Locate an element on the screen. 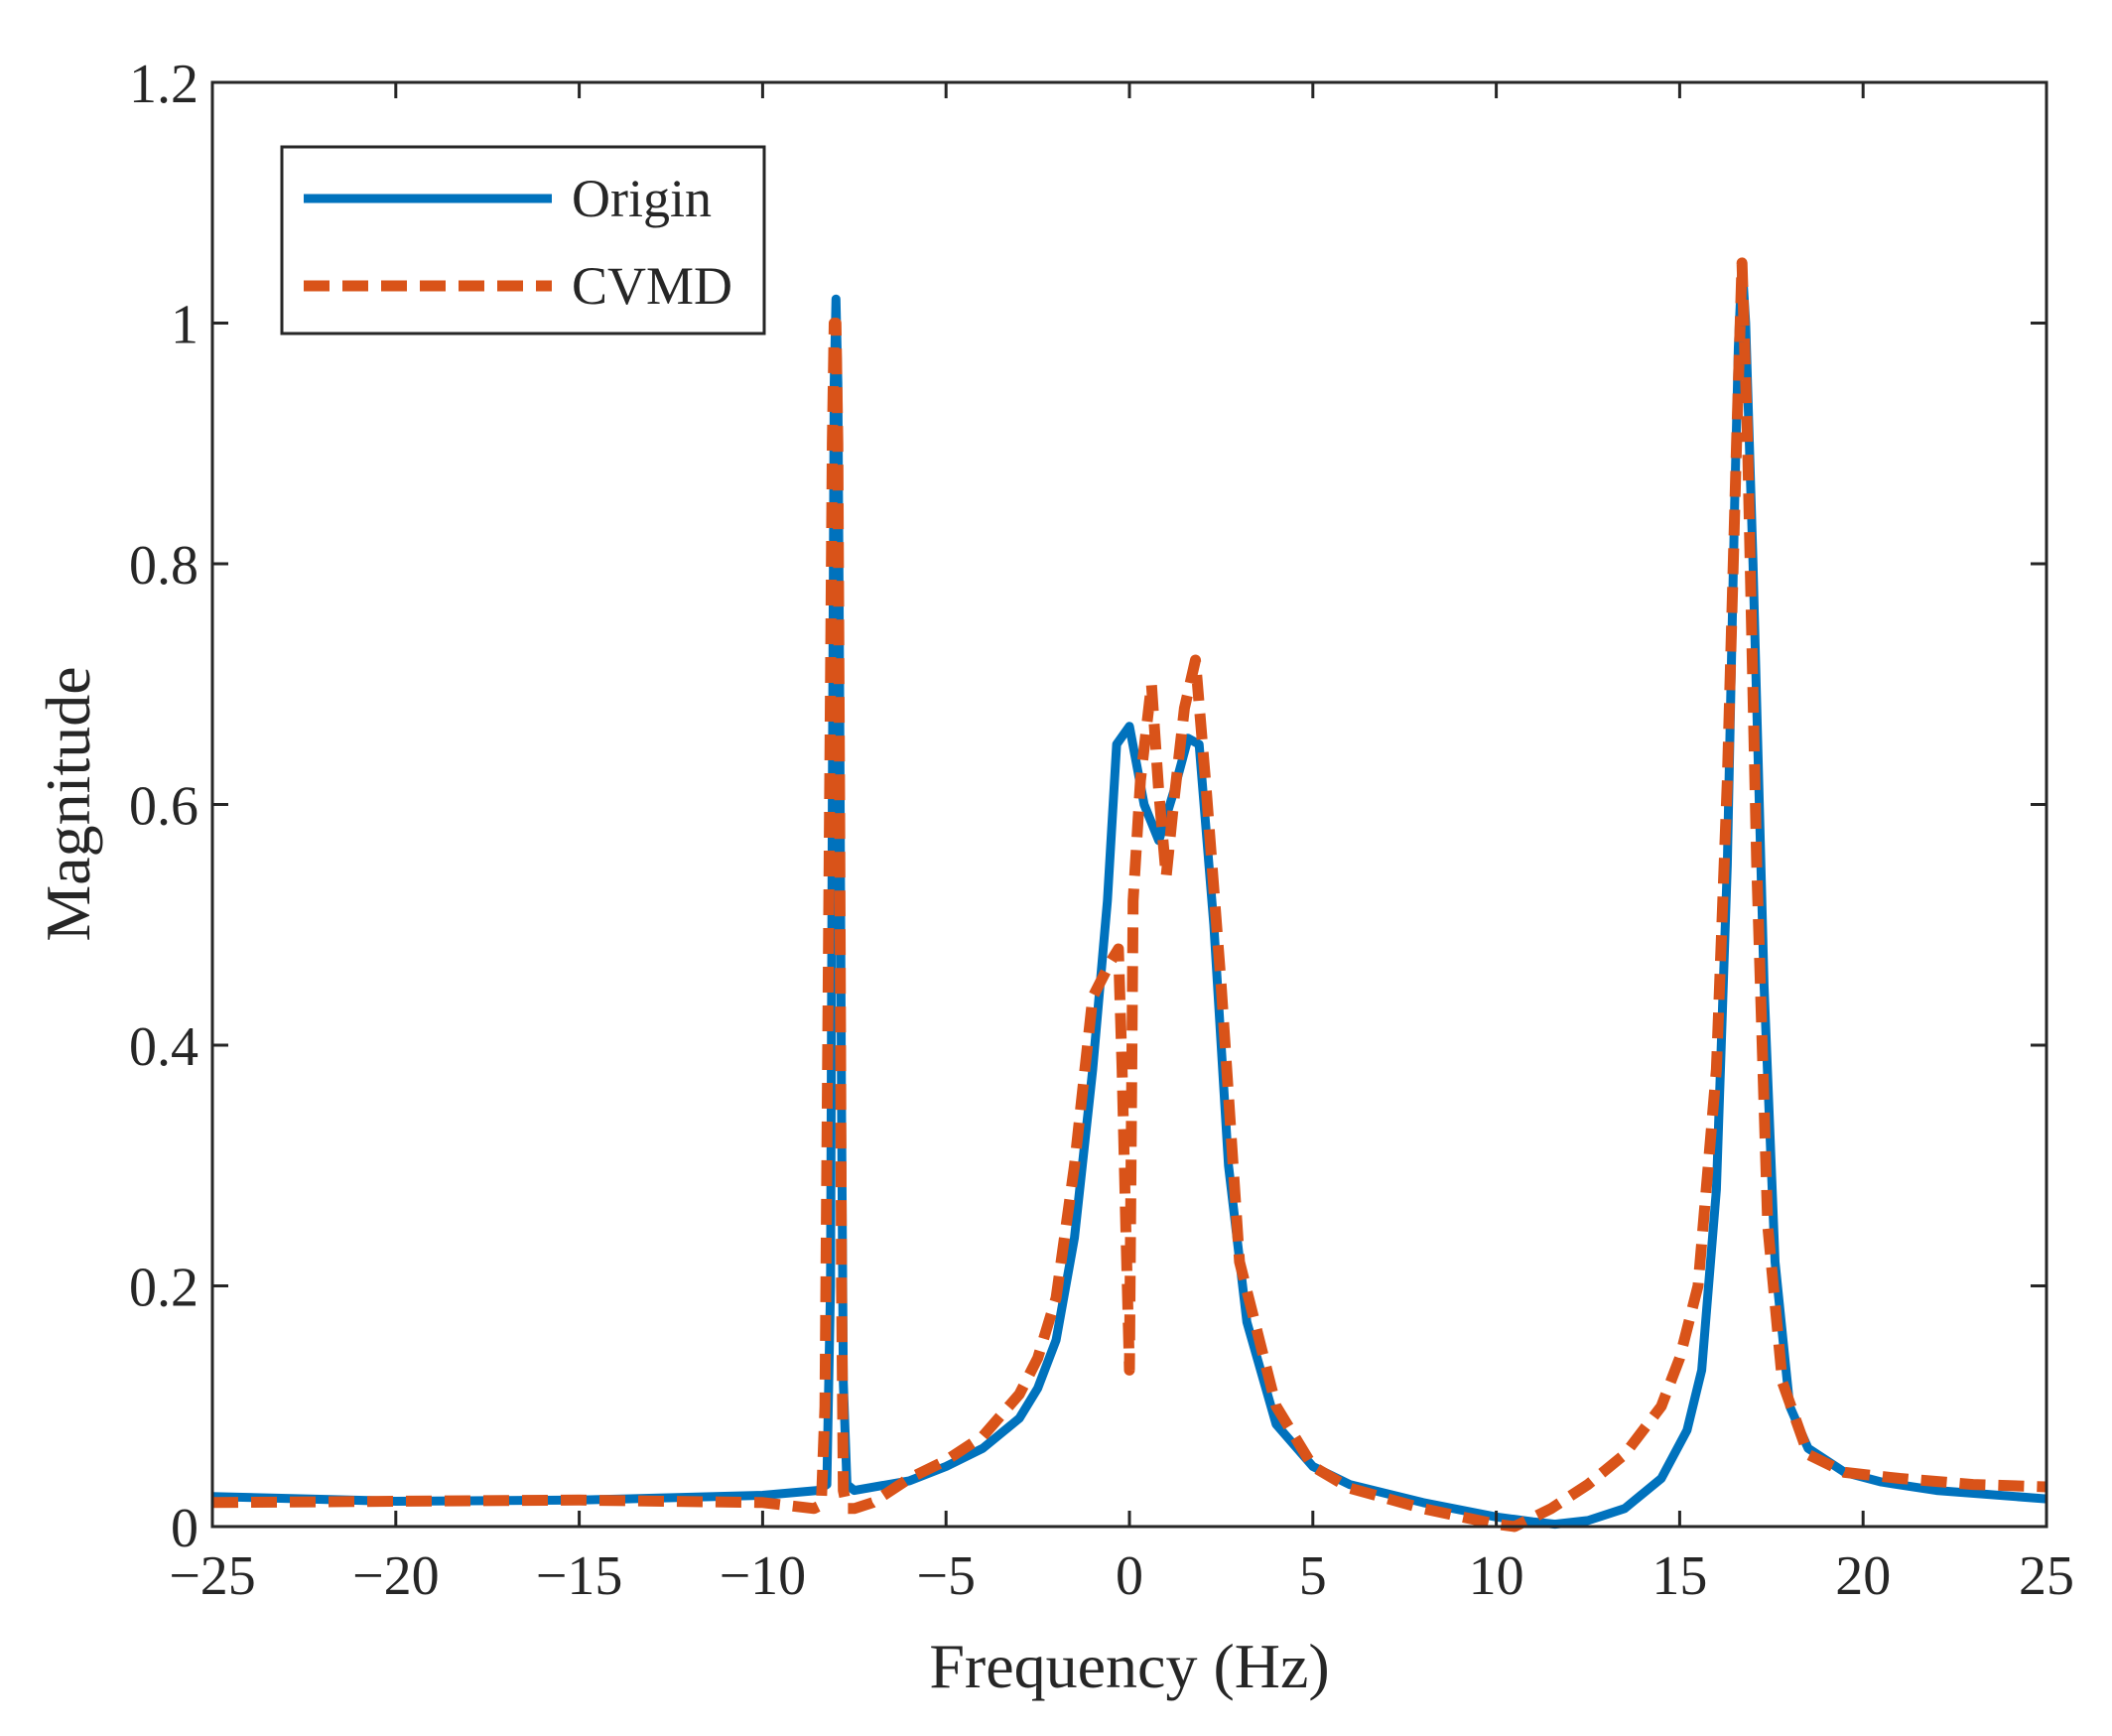  y-tick-label: 1.2 is located at coordinates (163, 84).